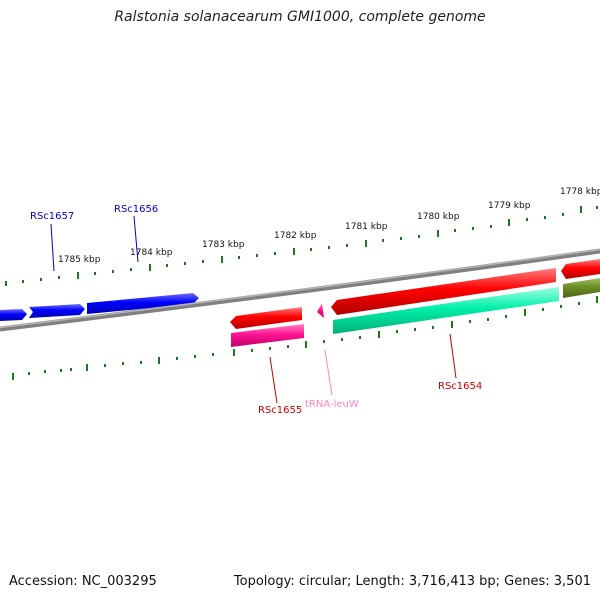 This screenshot has width=600, height=600. Describe the element at coordinates (320, 310) in the screenshot. I see `gene-arrow-trna-leuw` at that location.